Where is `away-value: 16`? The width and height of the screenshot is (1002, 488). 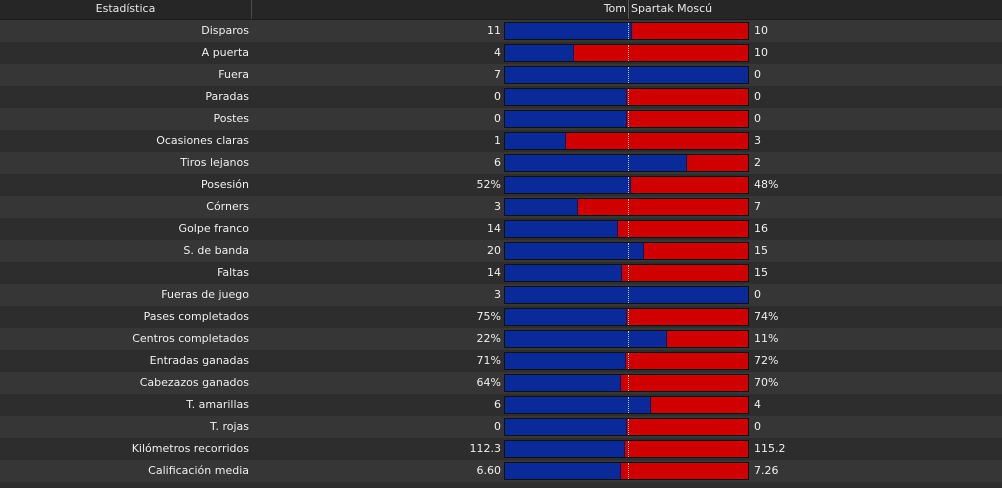
away-value: 16 is located at coordinates (761, 228).